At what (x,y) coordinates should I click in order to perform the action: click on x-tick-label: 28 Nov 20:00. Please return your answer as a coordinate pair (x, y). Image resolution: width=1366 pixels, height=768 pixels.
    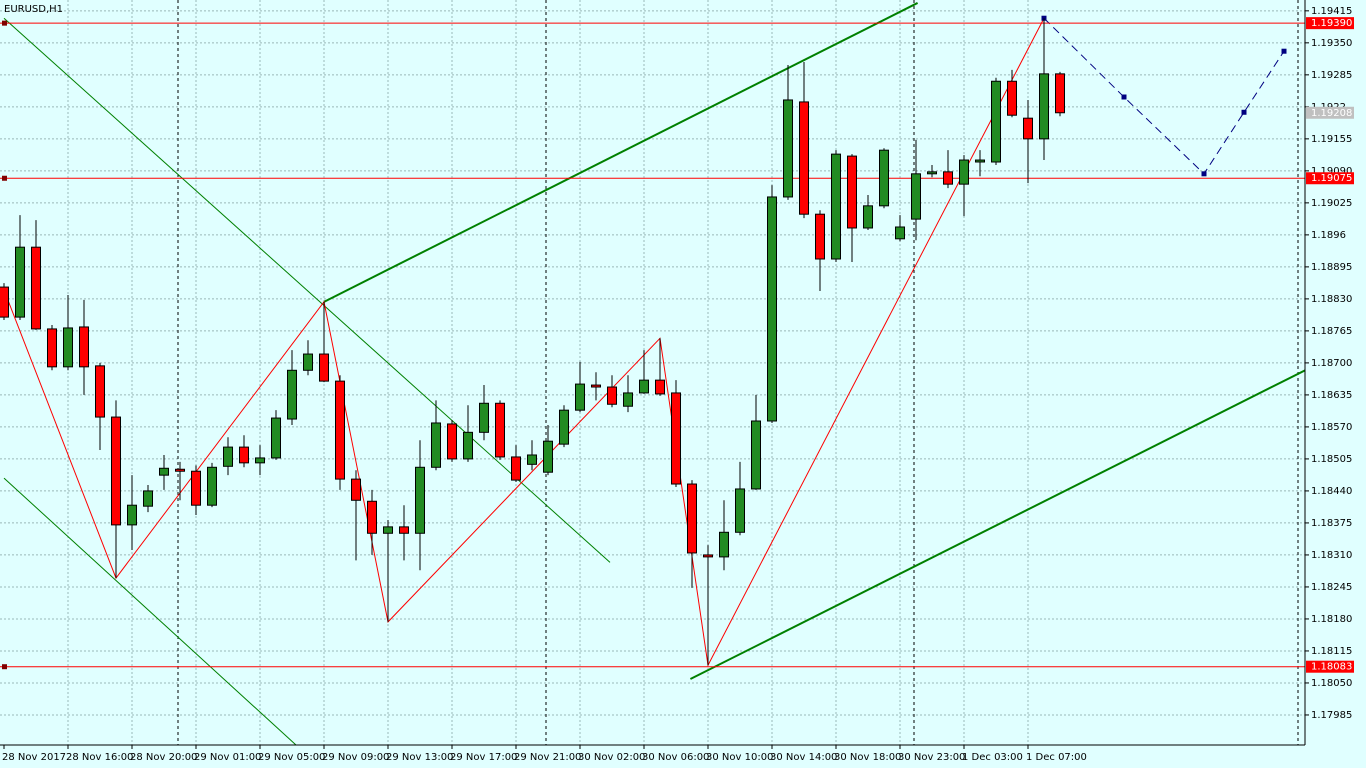
    Looking at the image, I should click on (163, 757).